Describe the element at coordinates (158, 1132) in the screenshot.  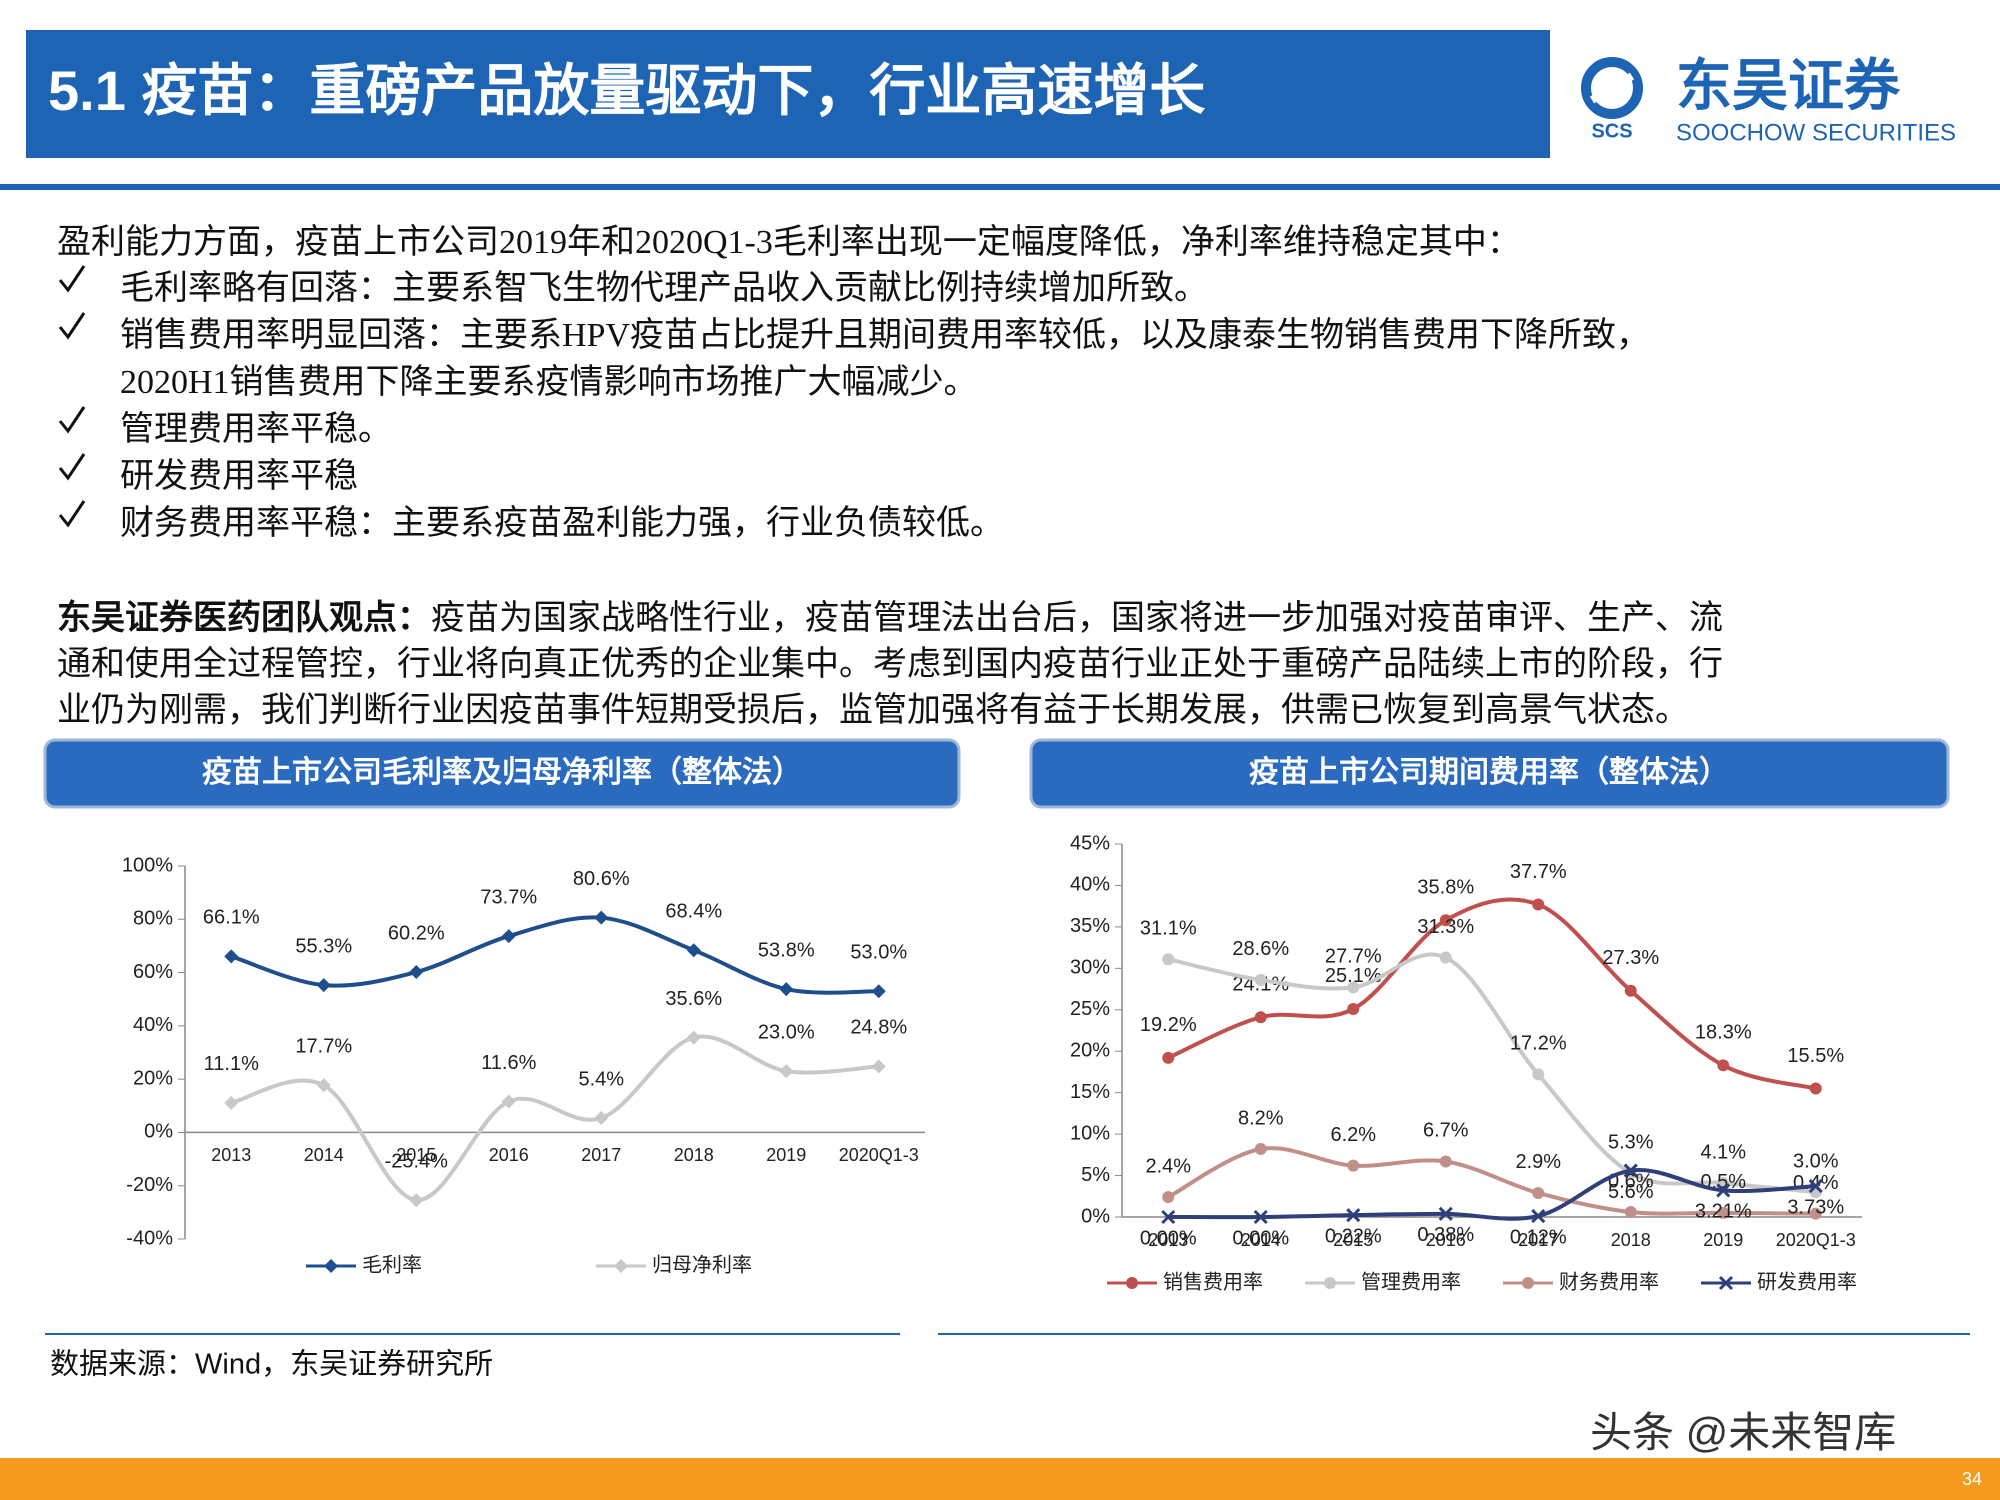
I see `y-tick-label: 0%` at that location.